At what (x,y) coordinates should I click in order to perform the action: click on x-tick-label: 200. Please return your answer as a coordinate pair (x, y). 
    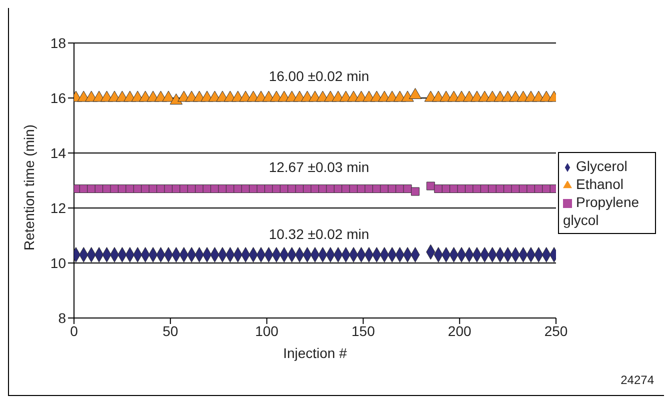
    Looking at the image, I should click on (460, 330).